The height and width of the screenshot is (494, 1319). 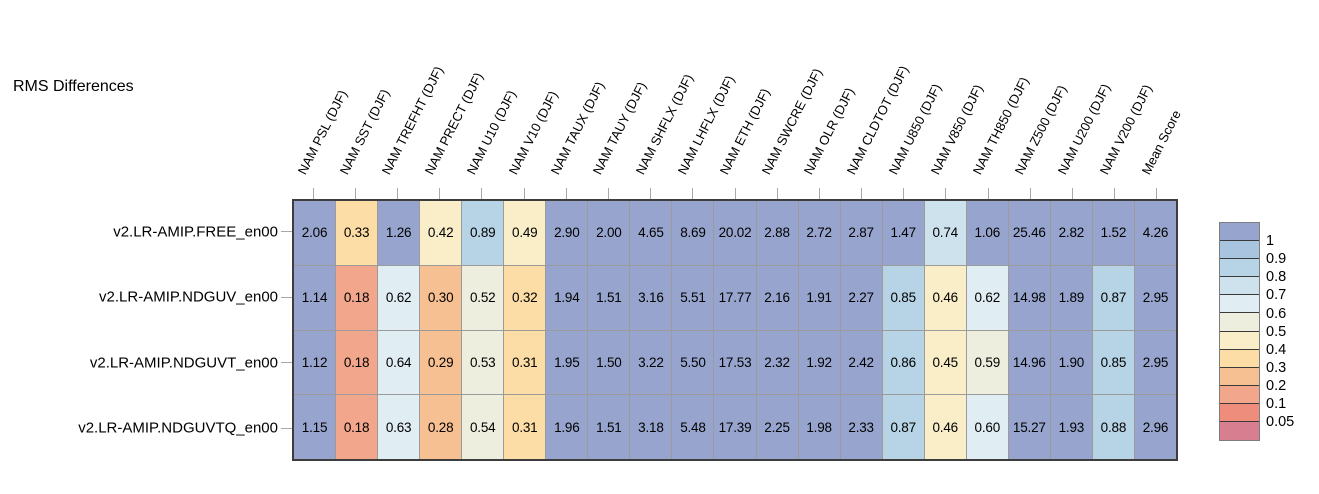 I want to click on heatmap-cell: 8.69, so click(x=693, y=233).